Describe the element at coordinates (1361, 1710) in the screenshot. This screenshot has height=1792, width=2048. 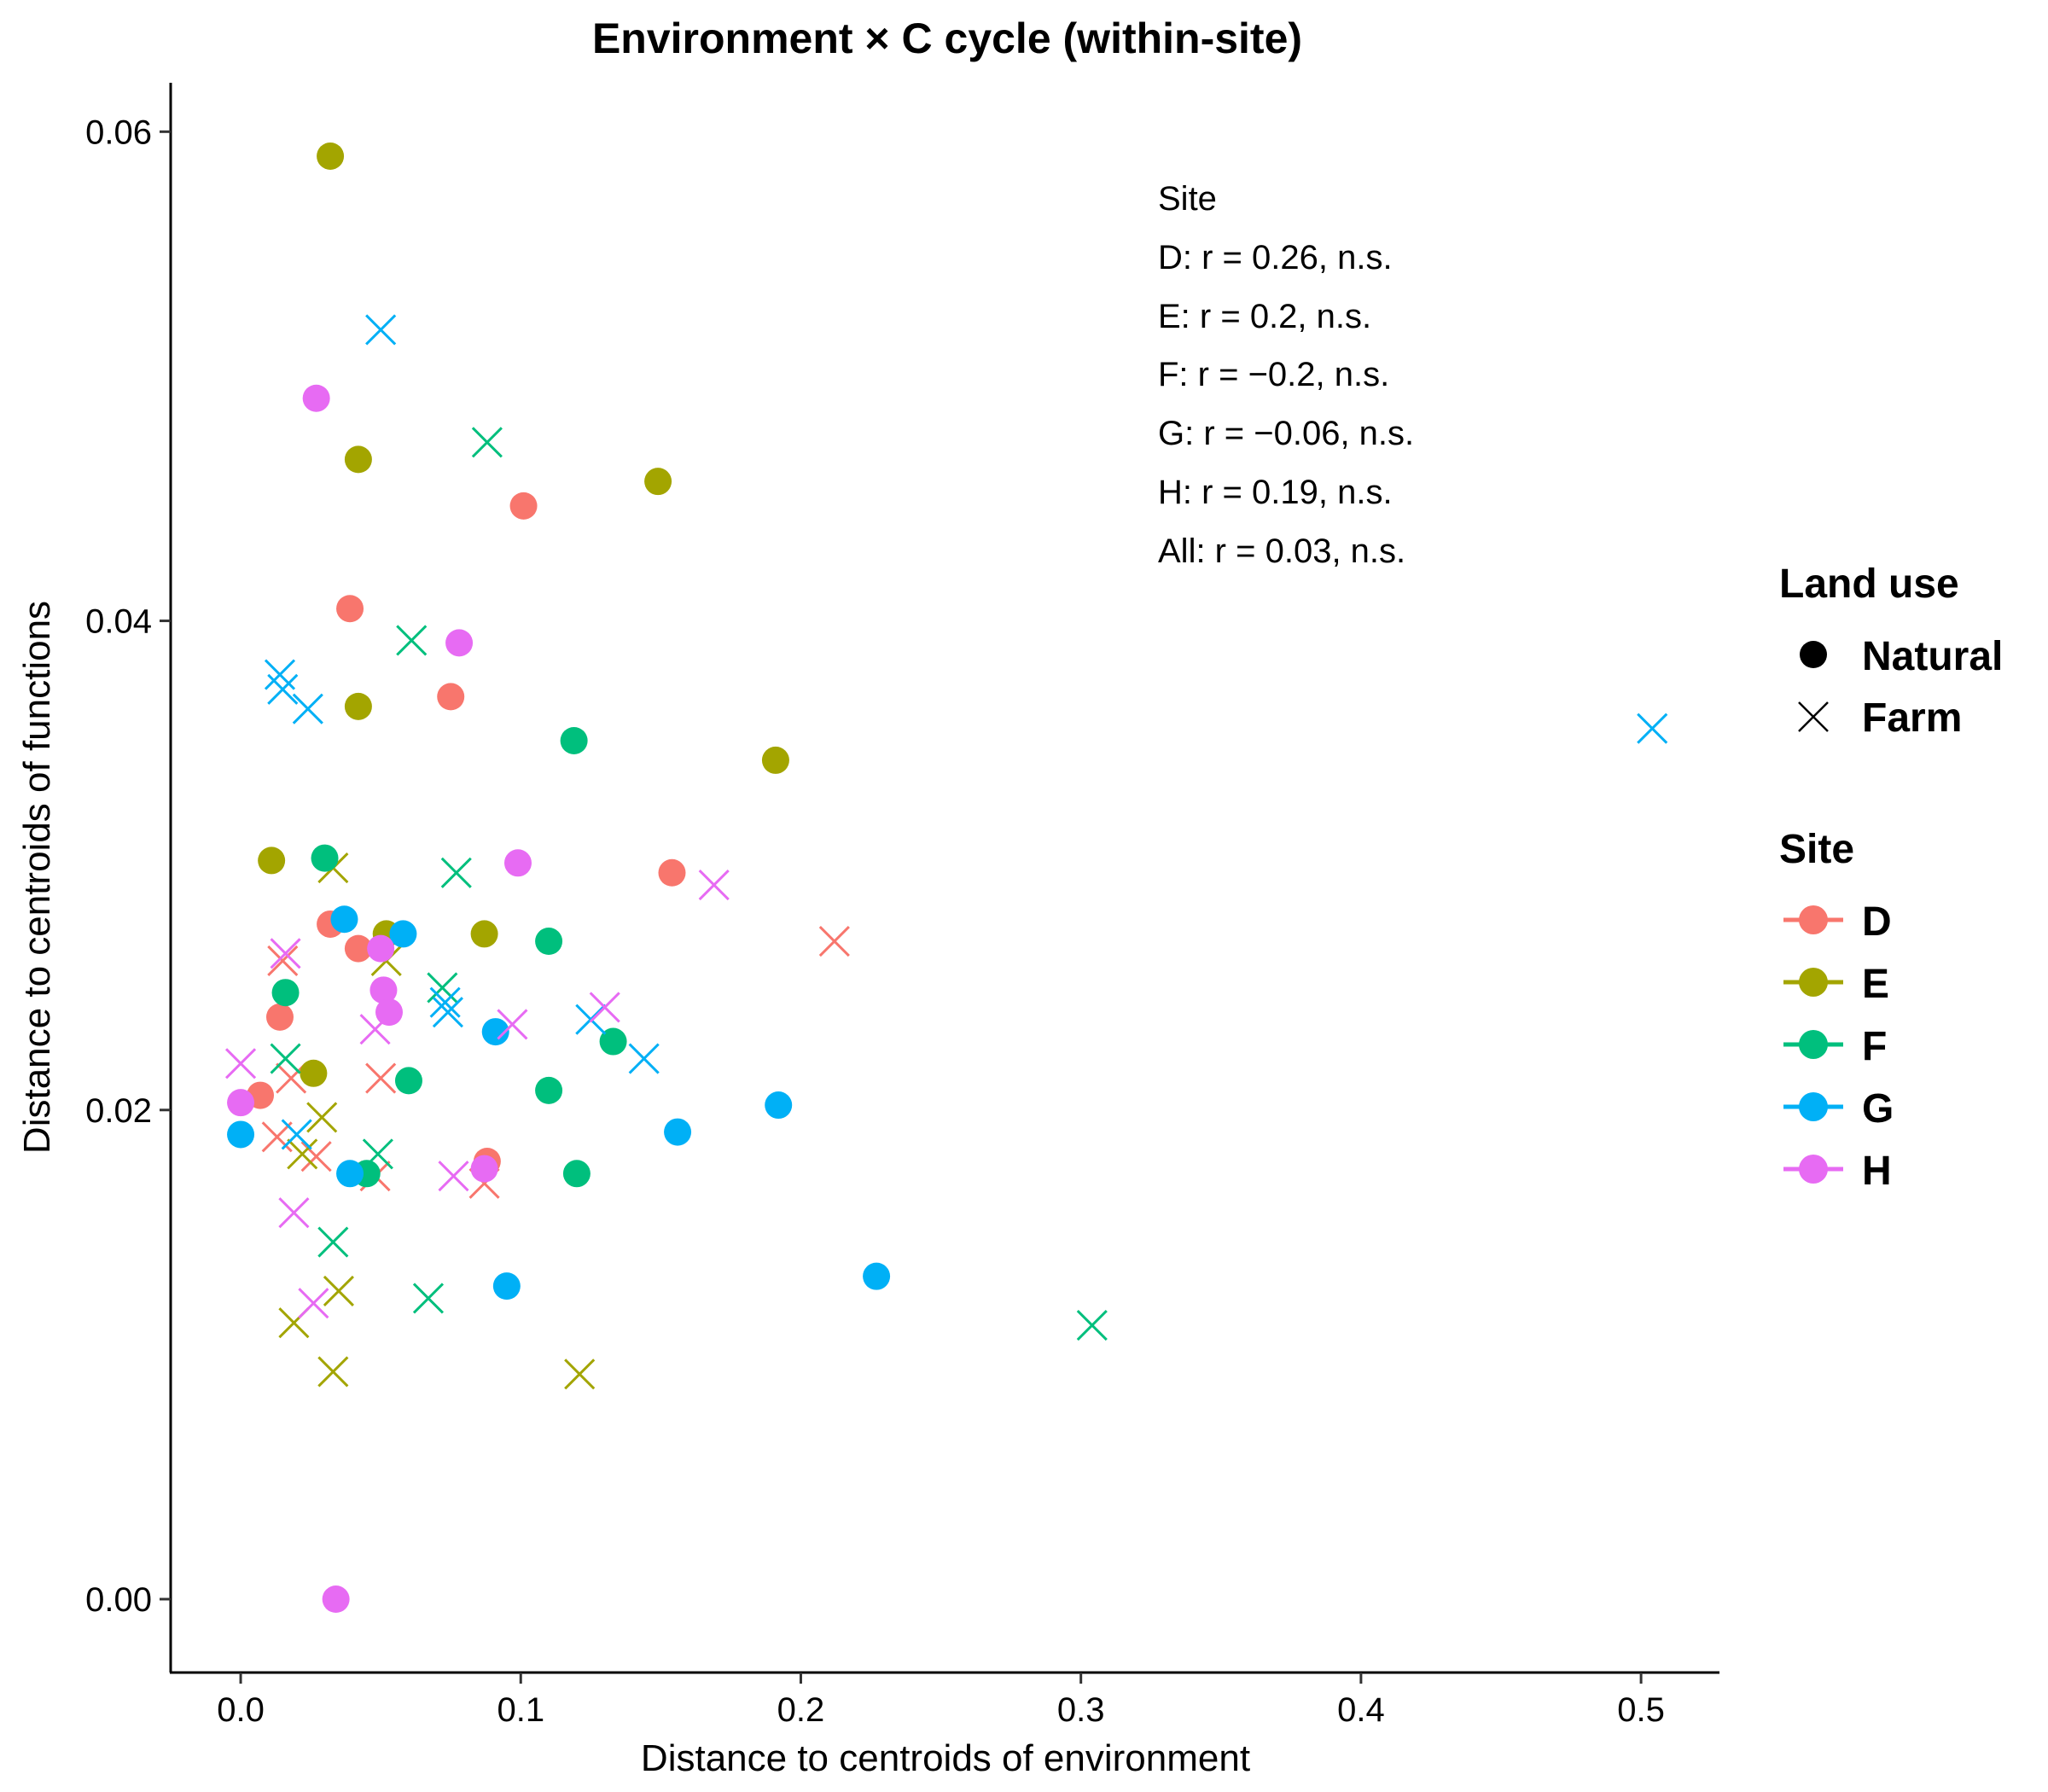
I see `x-tick-label: 0.4` at that location.